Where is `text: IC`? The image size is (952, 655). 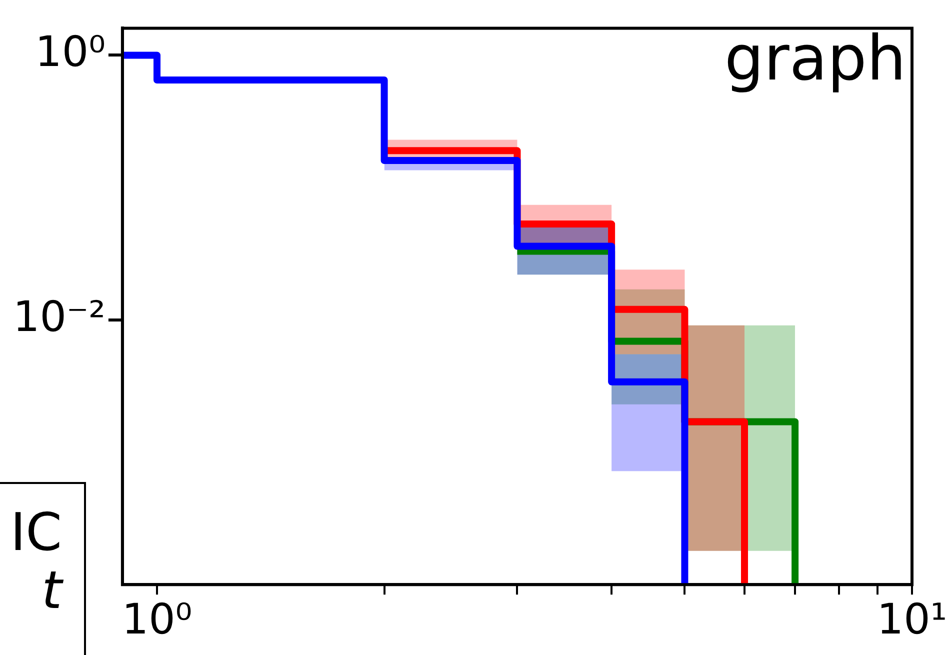
text: IC is located at coordinates (35, 533).